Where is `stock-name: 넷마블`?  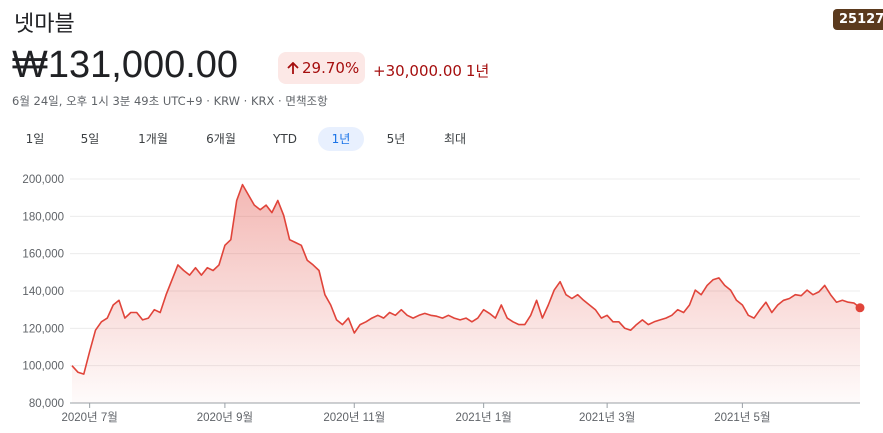 stock-name: 넷마블 is located at coordinates (44, 24).